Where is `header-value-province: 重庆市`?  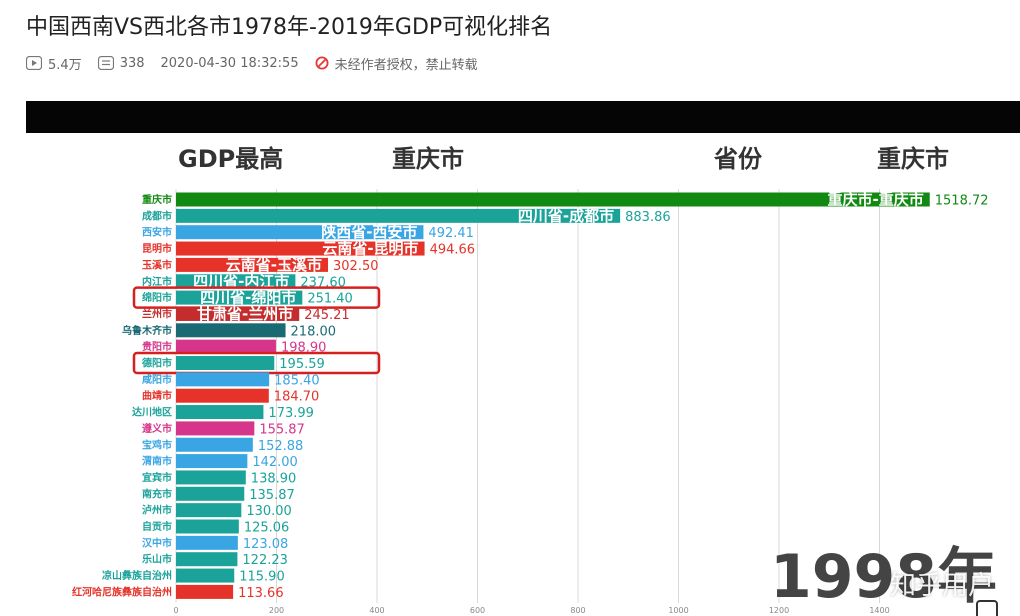 header-value-province: 重庆市 is located at coordinates (913, 159).